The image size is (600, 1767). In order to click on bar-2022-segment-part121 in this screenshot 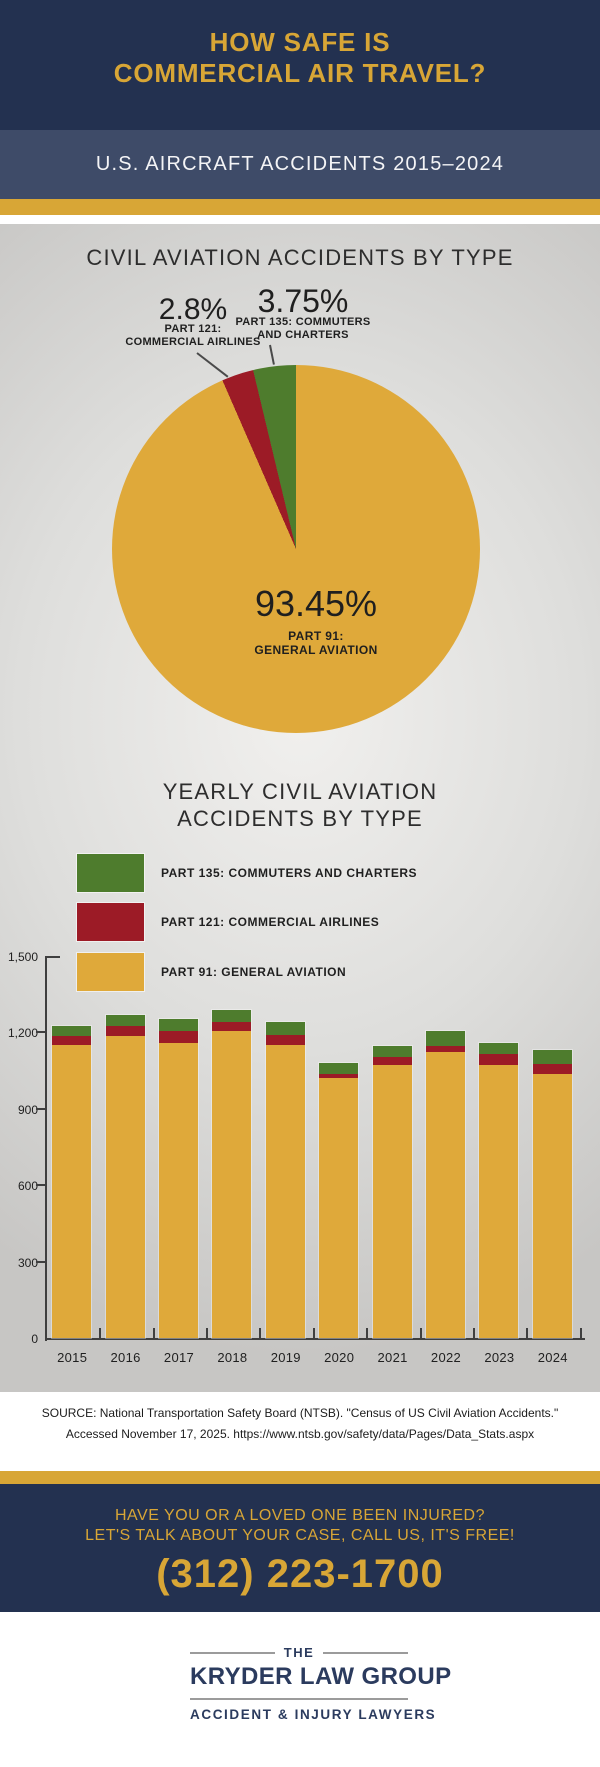, I will do `click(445, 1049)`.